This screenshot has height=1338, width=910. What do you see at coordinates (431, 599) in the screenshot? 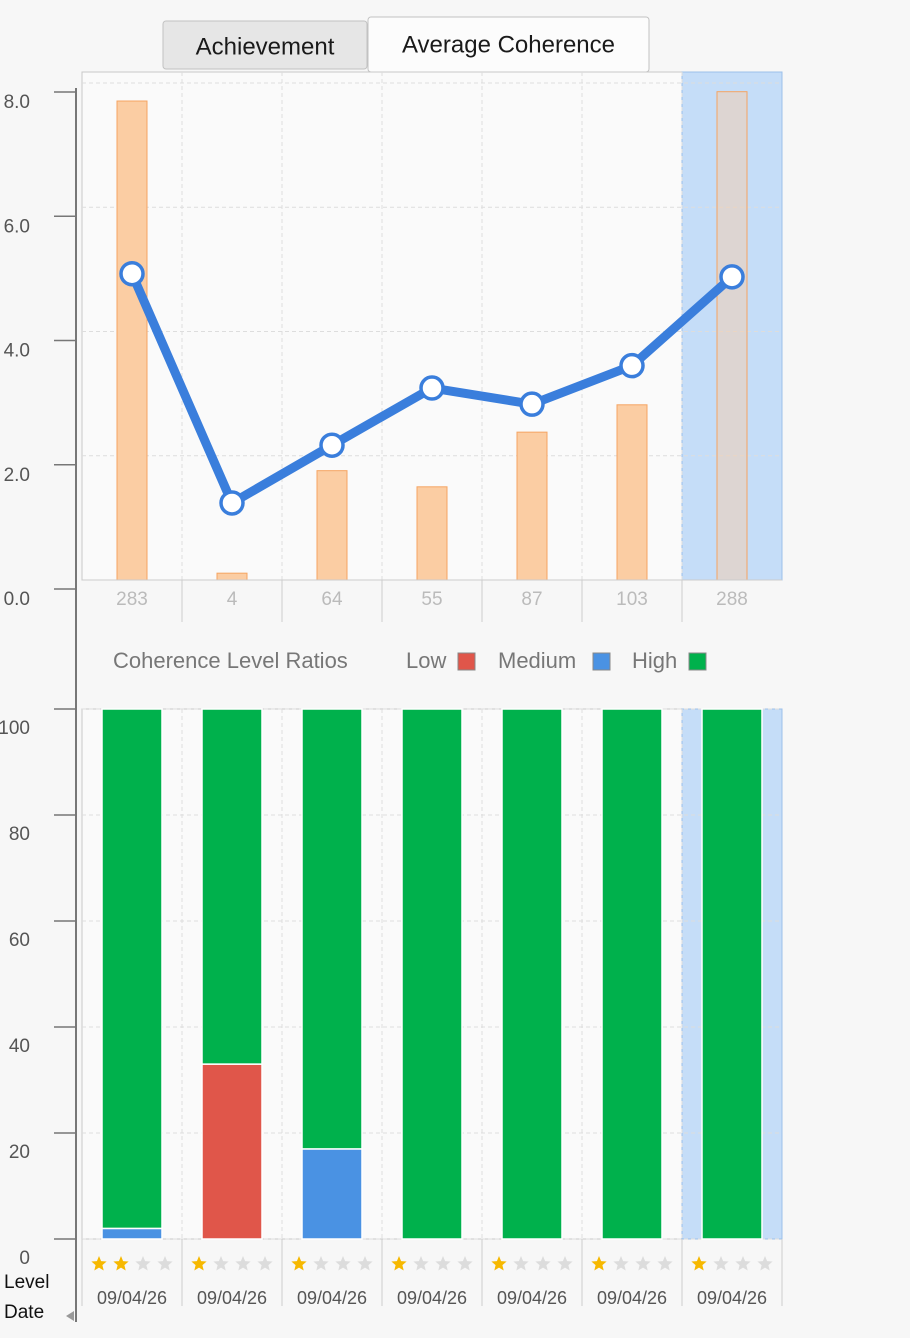
I see `x-tick-label: 55` at bounding box center [431, 599].